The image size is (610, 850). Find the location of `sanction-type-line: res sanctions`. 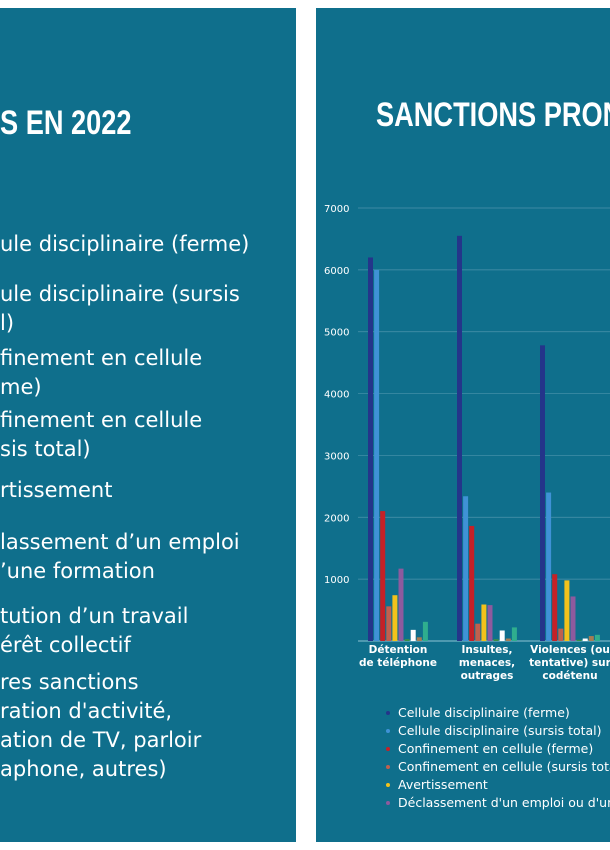

sanction-type-line: res sanctions is located at coordinates (69, 682).